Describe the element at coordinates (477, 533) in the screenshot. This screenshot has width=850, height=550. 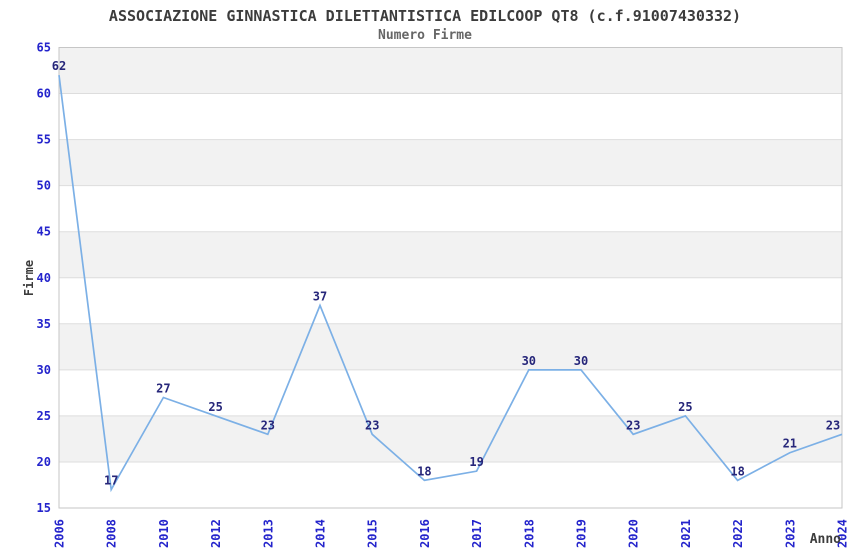
I see `x-tick-label: 2017` at that location.